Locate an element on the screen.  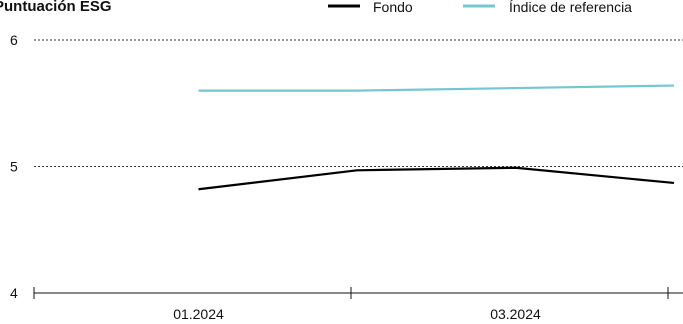
chart-title: Puntuación ESG is located at coordinates (56, 7).